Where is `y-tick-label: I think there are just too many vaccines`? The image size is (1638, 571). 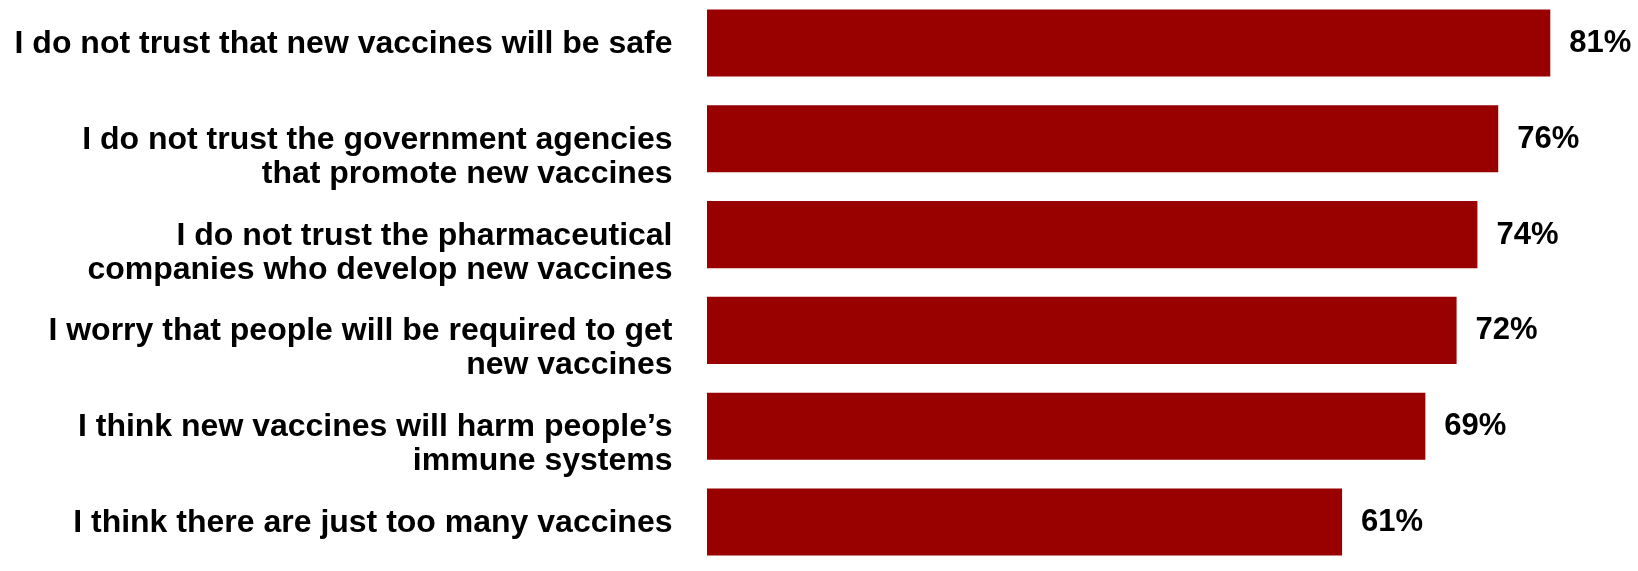 y-tick-label: I think there are just too many vaccines is located at coordinates (373, 520).